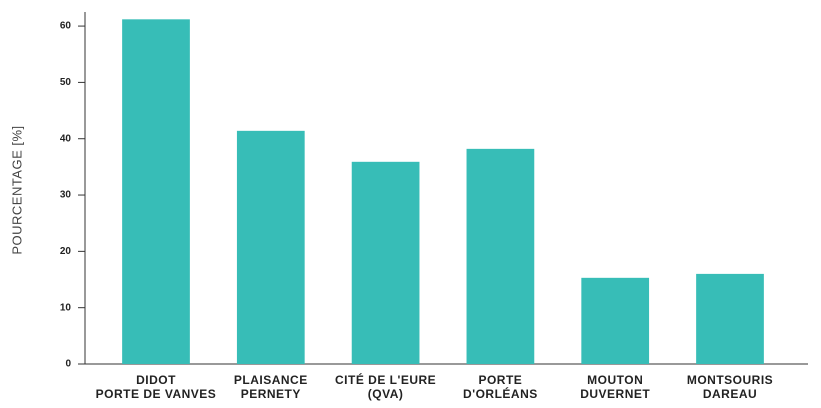 This screenshot has width=821, height=408. I want to click on x-tick-label-line: PORTE, so click(500, 380).